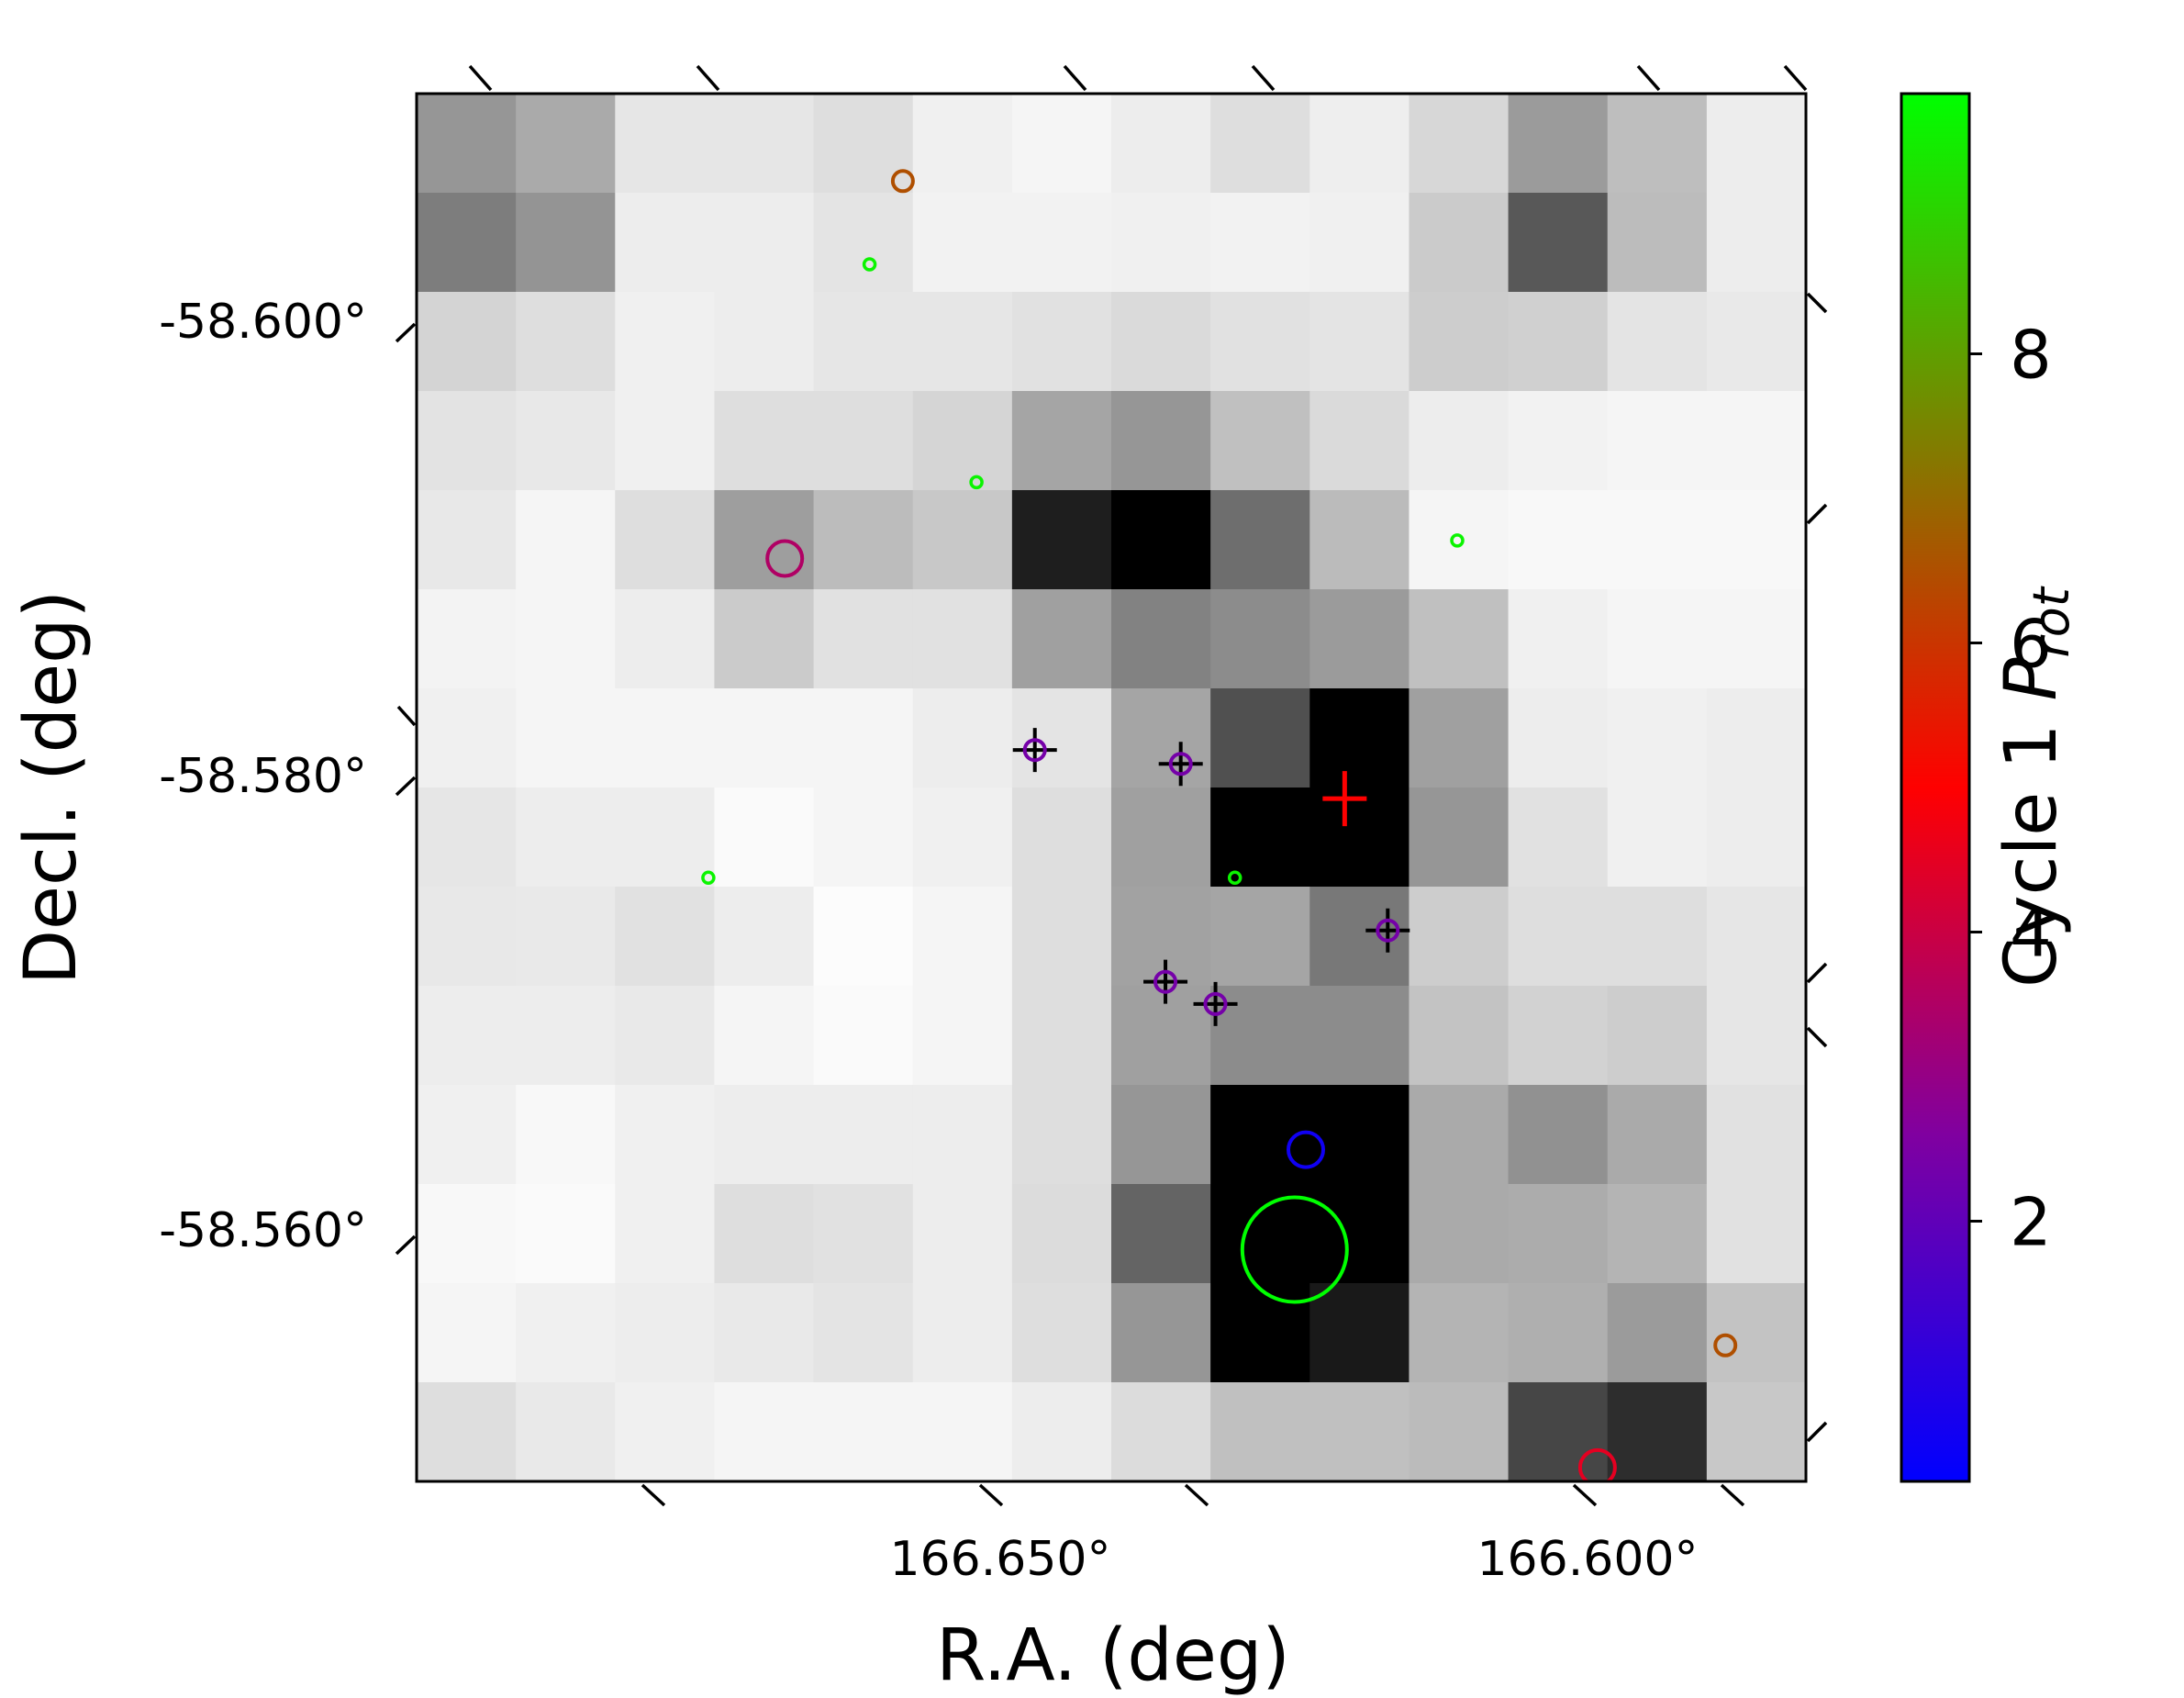 The image size is (2184, 1698). What do you see at coordinates (999, 1559) in the screenshot?
I see `x-tick-label-0: 166.650°` at bounding box center [999, 1559].